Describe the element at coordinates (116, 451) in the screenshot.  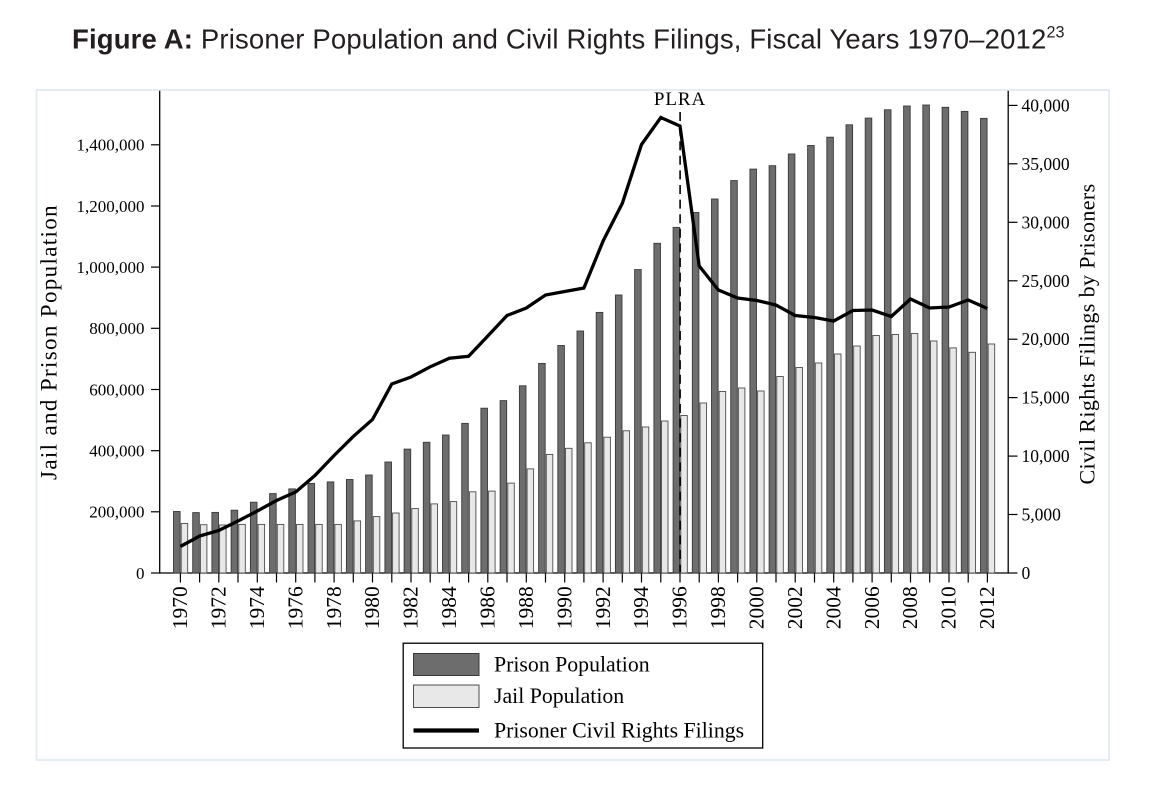
I see `svg-text: 400,000` at that location.